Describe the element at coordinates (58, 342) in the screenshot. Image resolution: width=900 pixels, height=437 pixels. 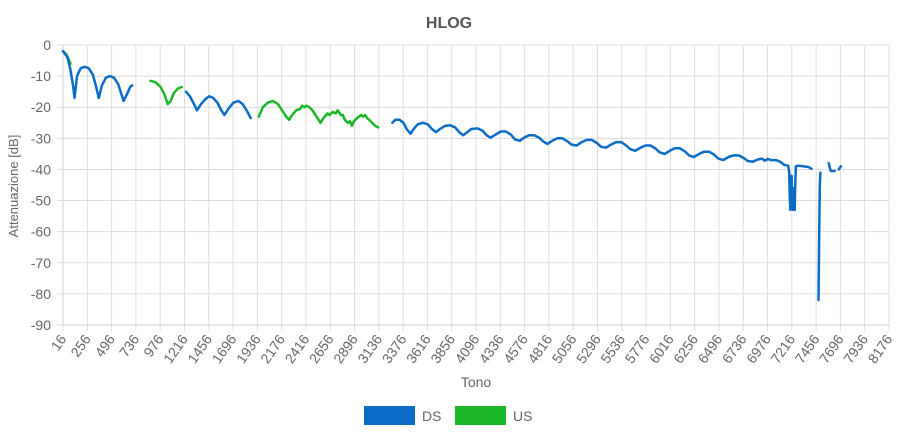
I see `x-tick-label: 16` at that location.